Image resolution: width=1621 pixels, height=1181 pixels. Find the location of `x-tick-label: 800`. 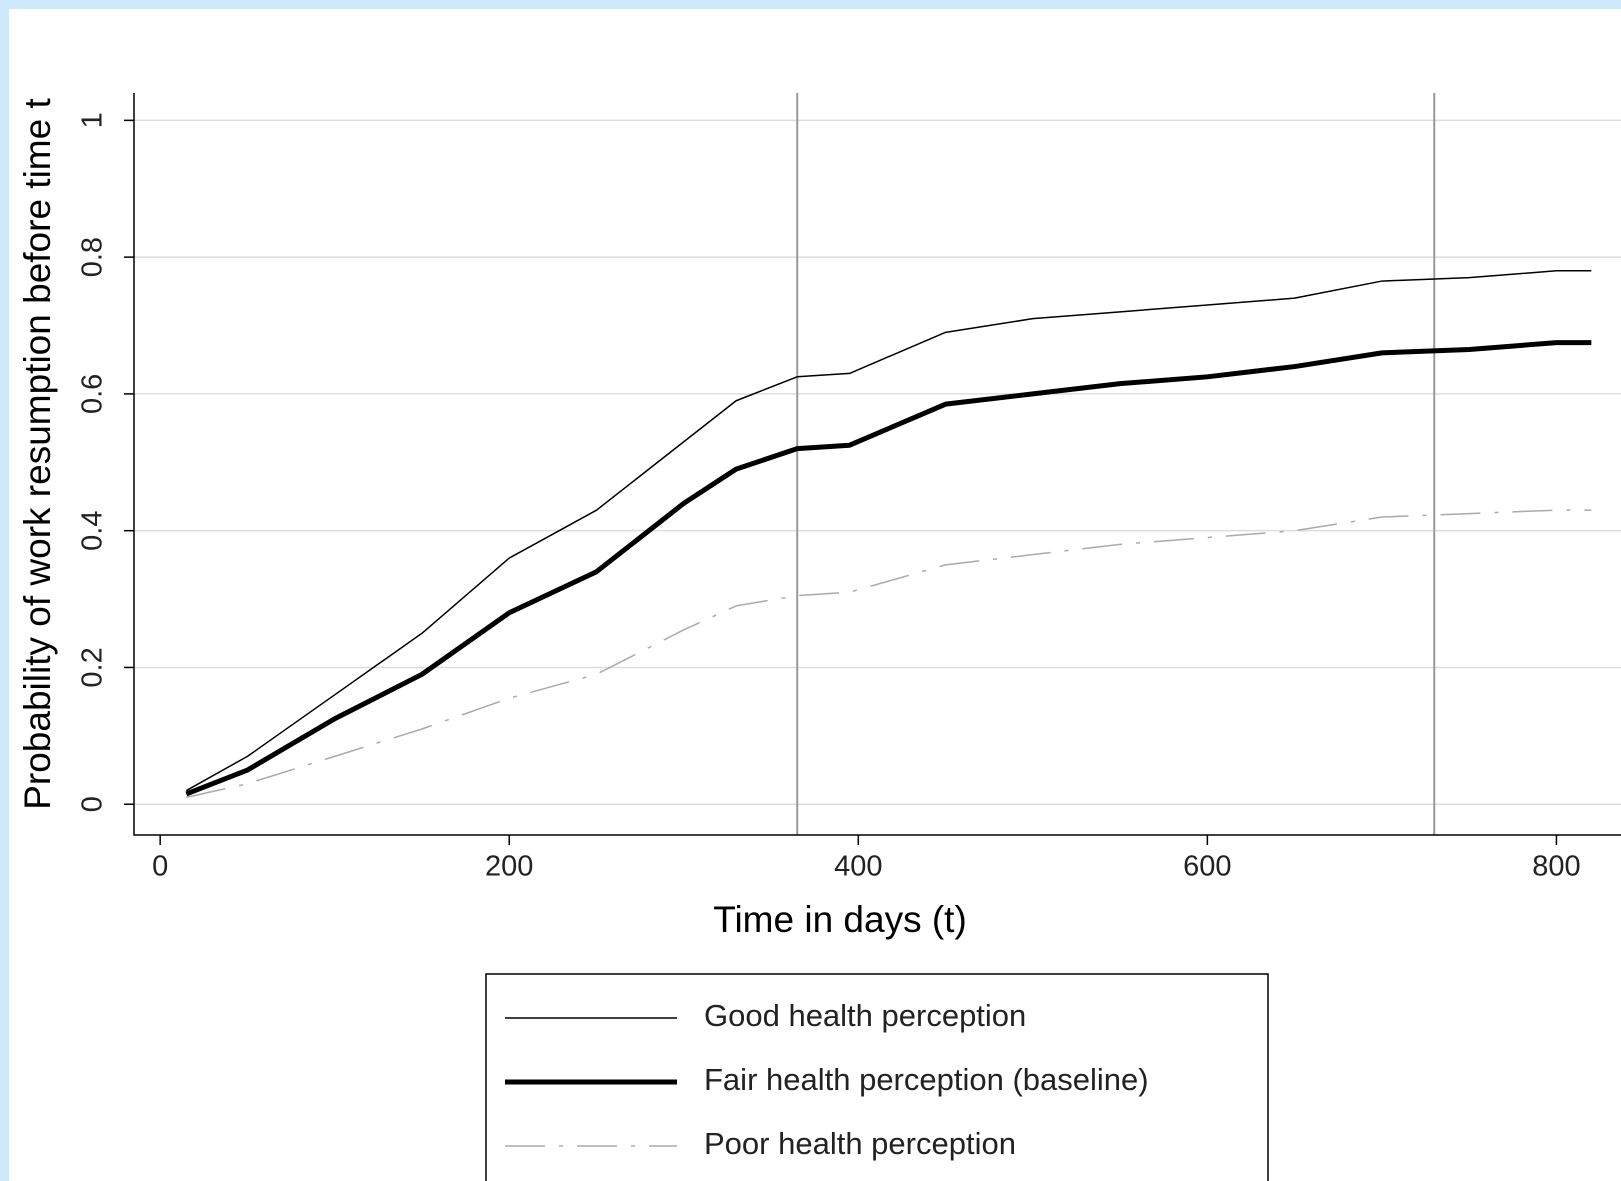

x-tick-label: 800 is located at coordinates (1556, 867).